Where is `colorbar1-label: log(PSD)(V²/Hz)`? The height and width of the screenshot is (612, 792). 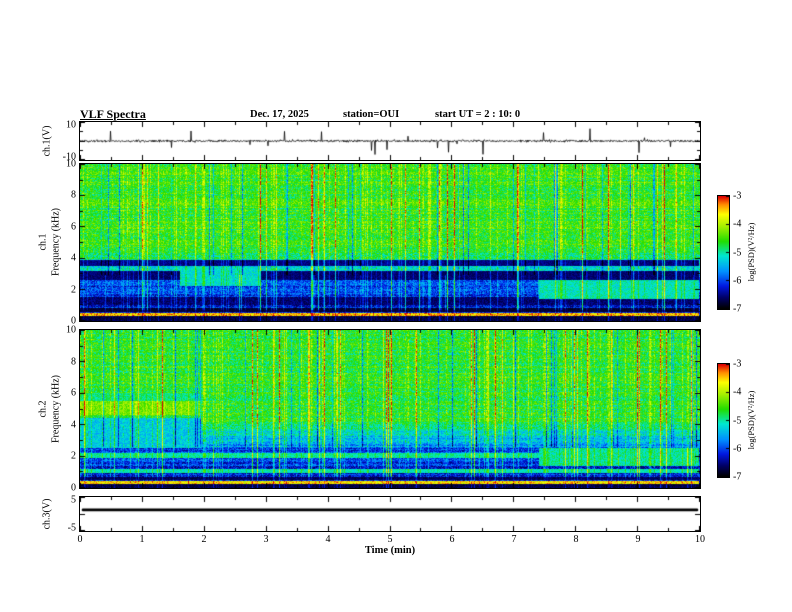
colorbar1-label: log(PSD)(V²/Hz) is located at coordinates (751, 252).